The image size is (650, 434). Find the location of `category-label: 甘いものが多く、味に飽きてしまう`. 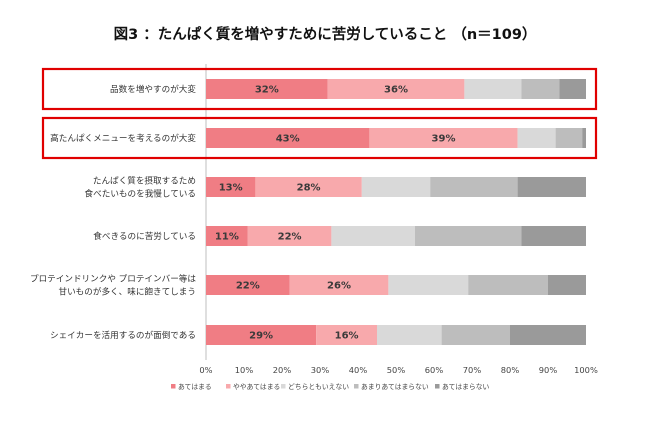

category-label: 甘いものが多く、味に飽きてしまう is located at coordinates (127, 292).